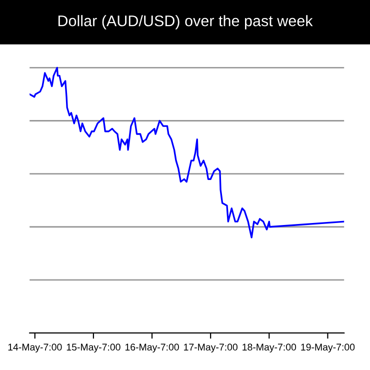  I want to click on chart-title: Dollar (AUD/USD) over the past week, so click(185, 22).